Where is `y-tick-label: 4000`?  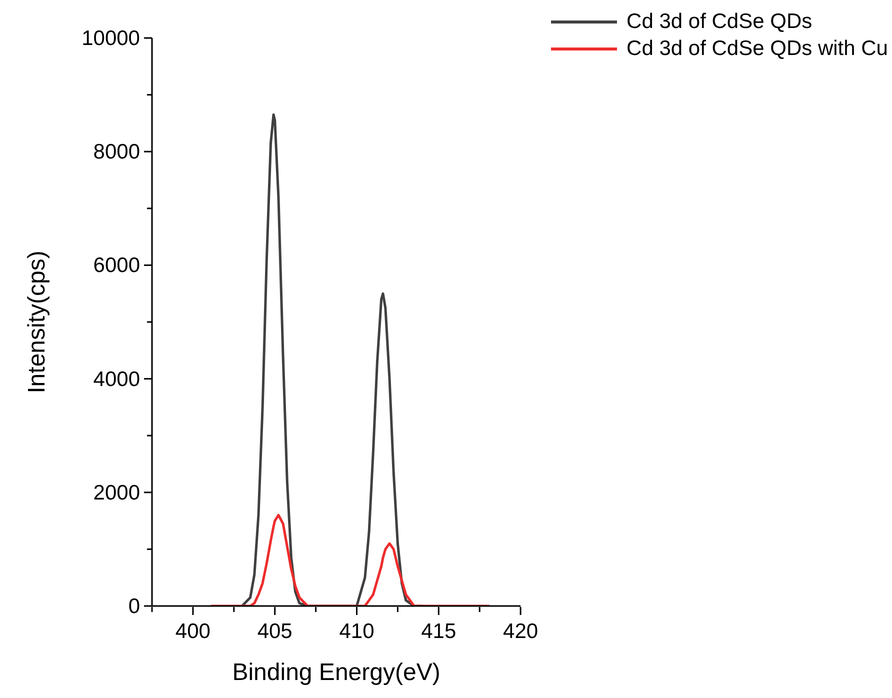
y-tick-label: 4000 is located at coordinates (116, 379).